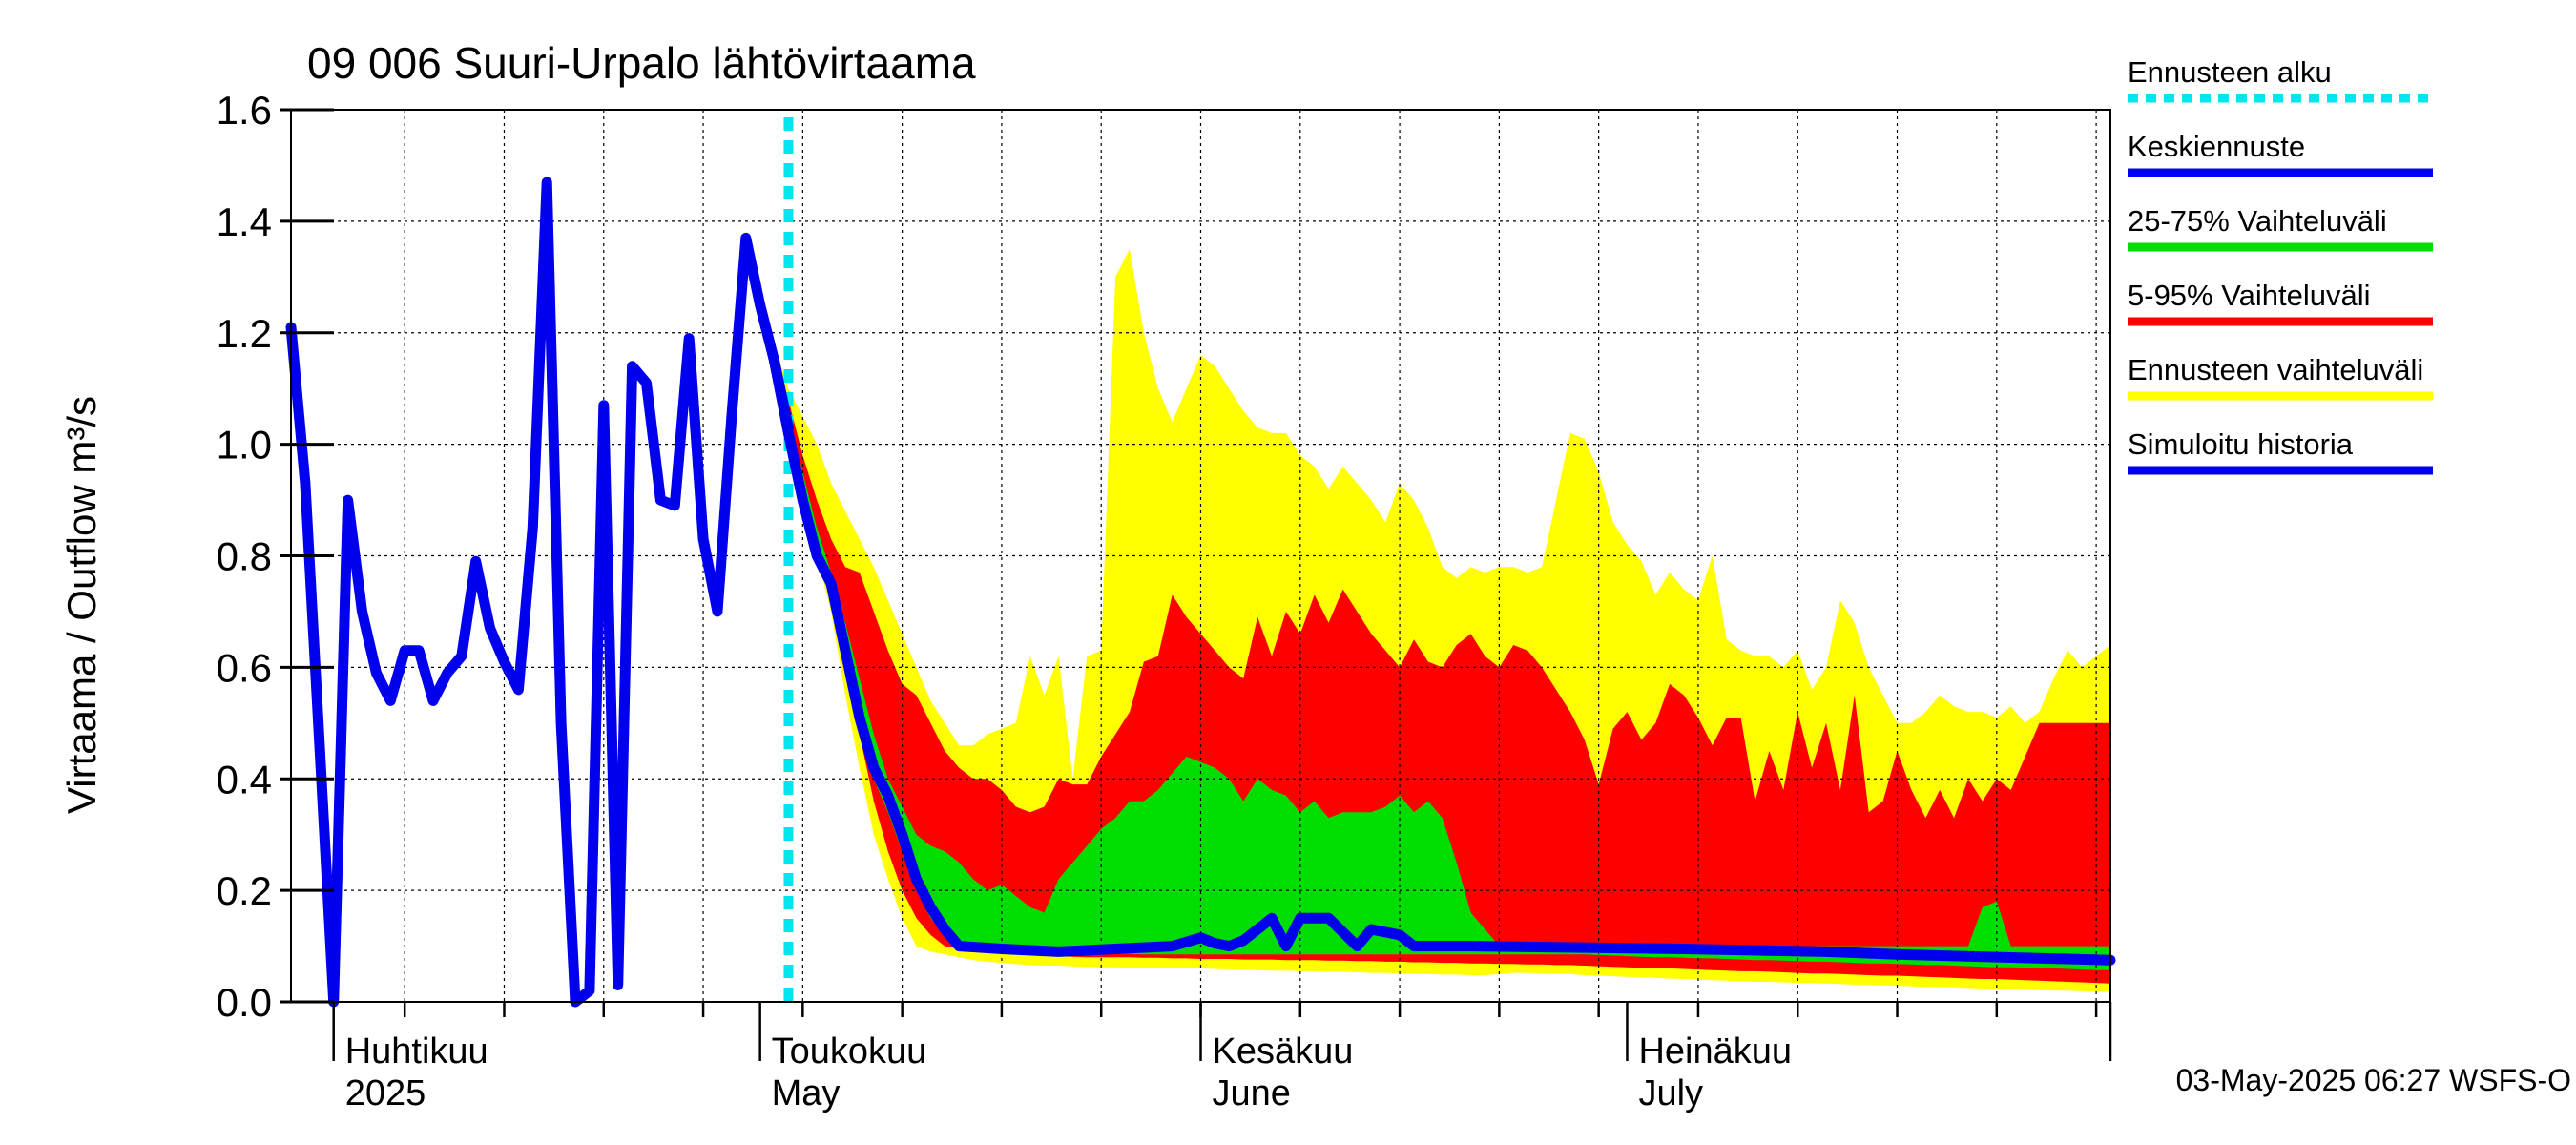  I want to click on y-tick-label: 0.8, so click(244, 557).